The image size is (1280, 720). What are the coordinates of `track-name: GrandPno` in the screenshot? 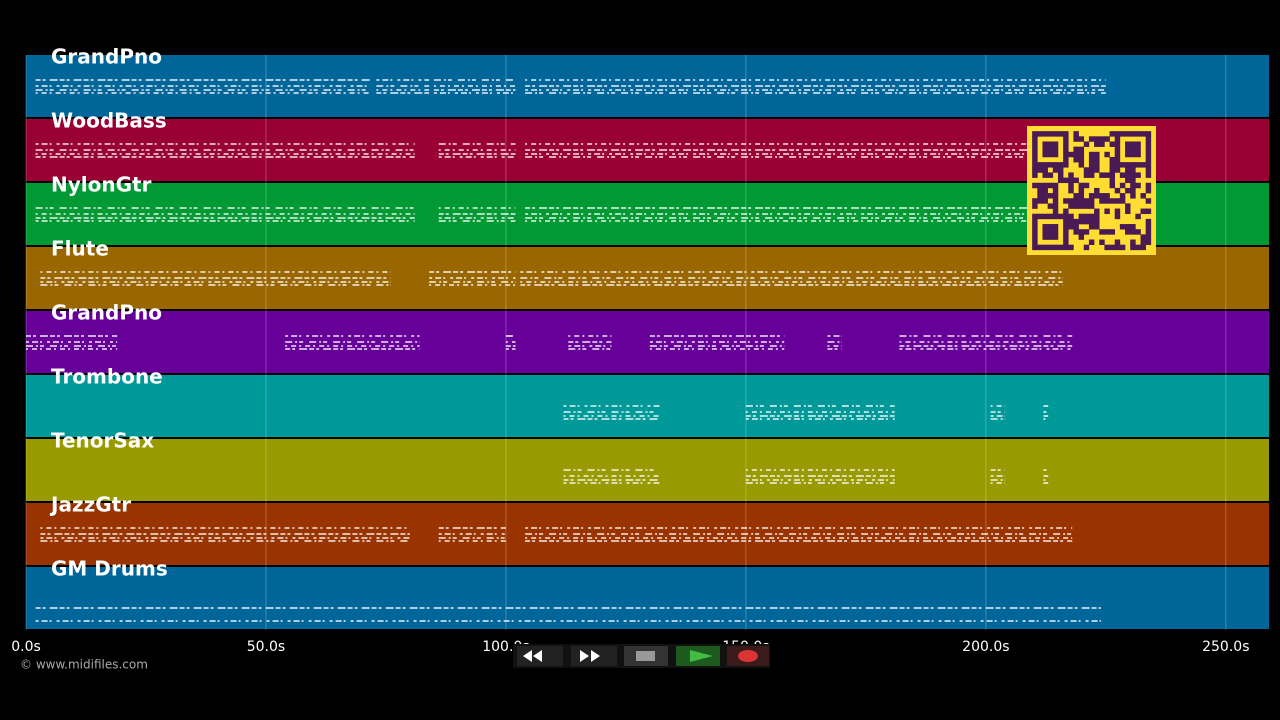 It's located at (106, 313).